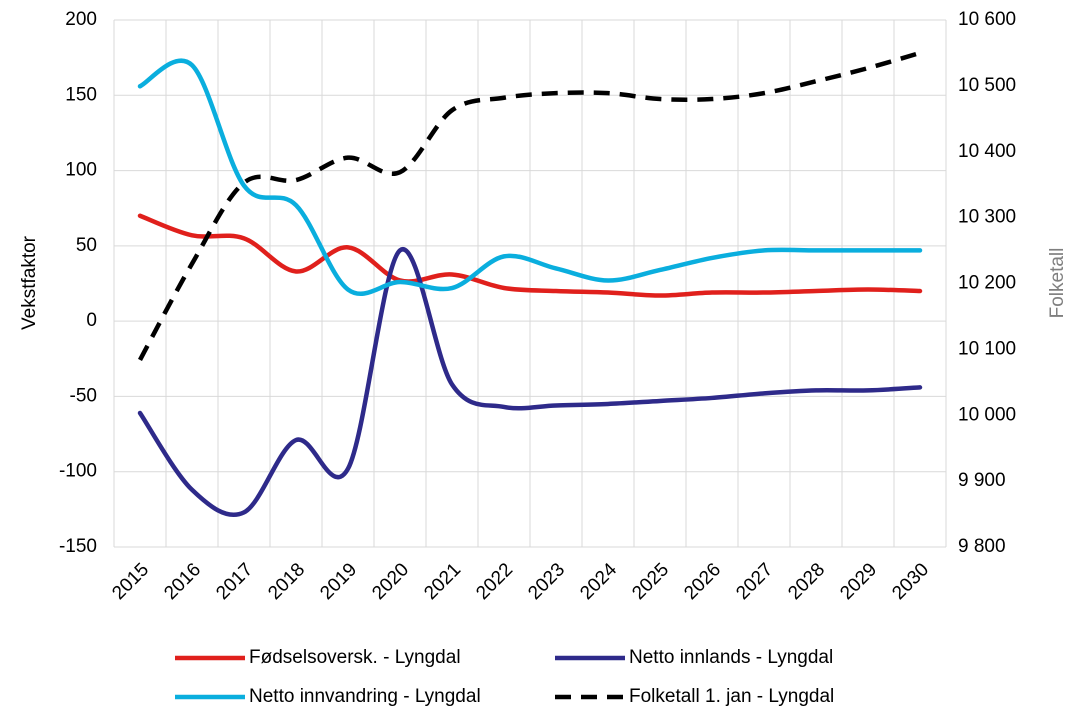 The image size is (1078, 713). I want to click on x-tick-label: 2021, so click(442, 581).